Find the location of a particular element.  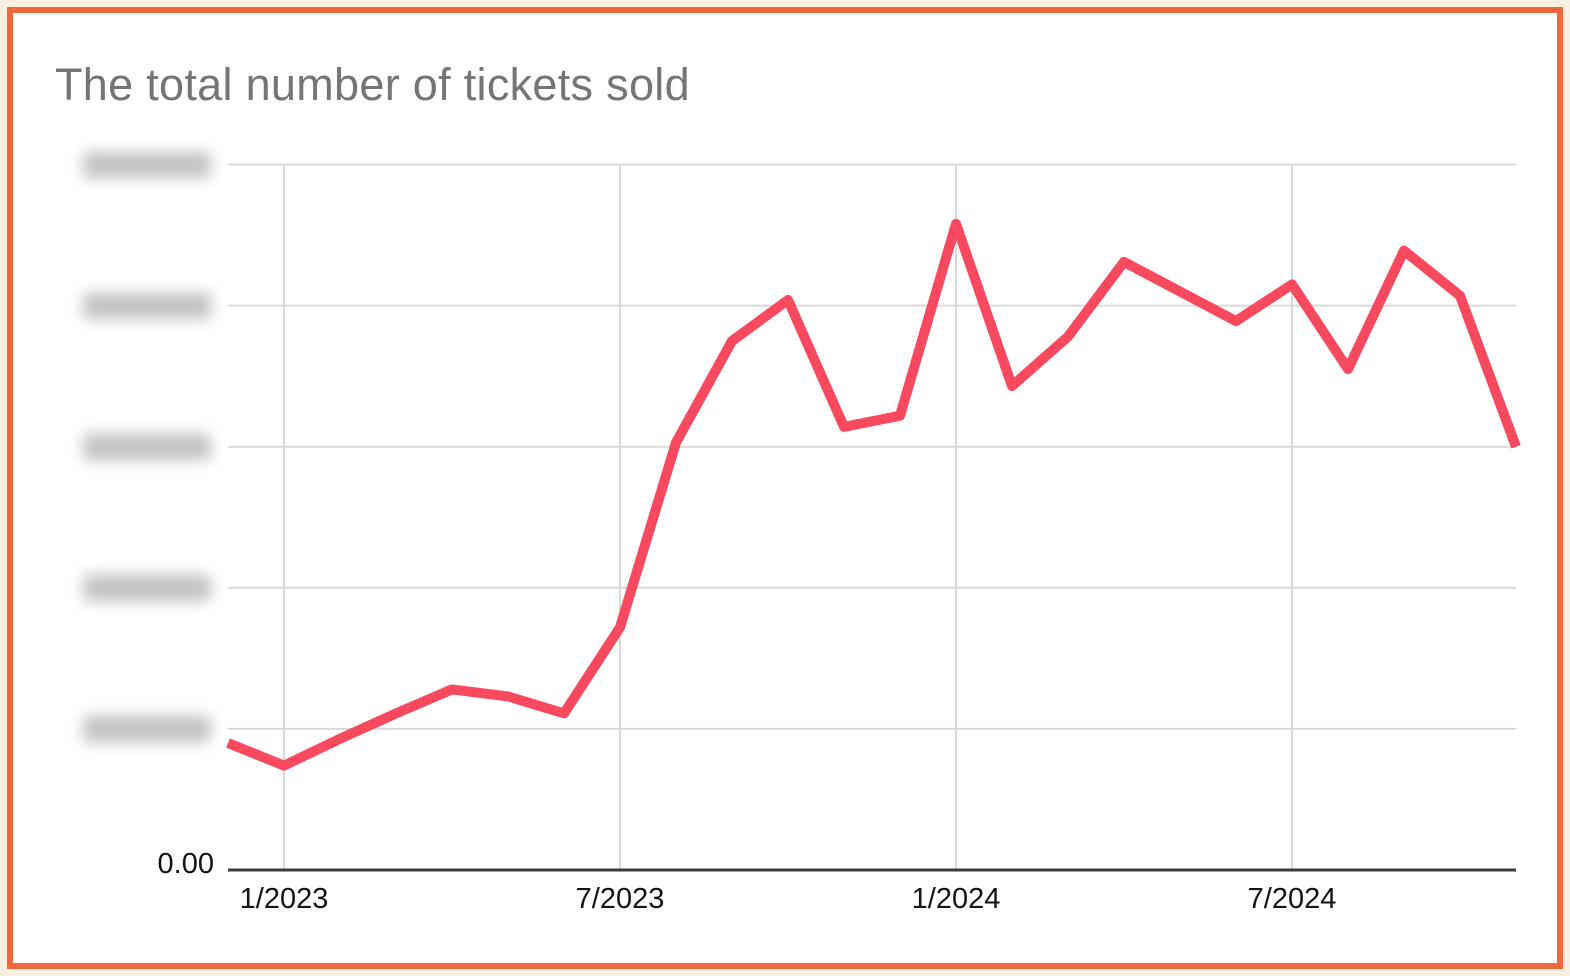

x-tick-label: 7/2024 is located at coordinates (1292, 899).